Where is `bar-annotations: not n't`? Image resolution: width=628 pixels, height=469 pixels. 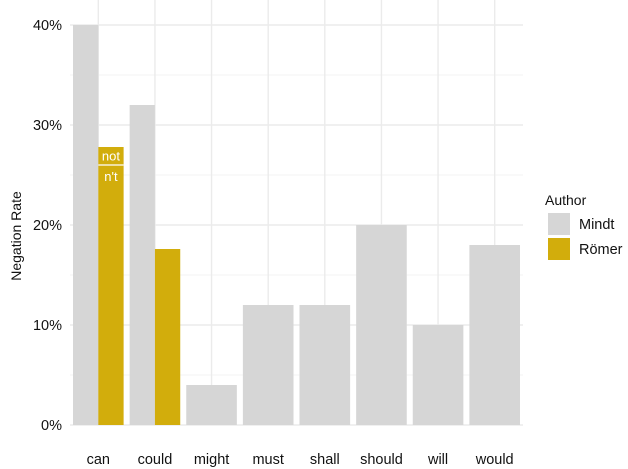 bar-annotations: not n't is located at coordinates (111, 166).